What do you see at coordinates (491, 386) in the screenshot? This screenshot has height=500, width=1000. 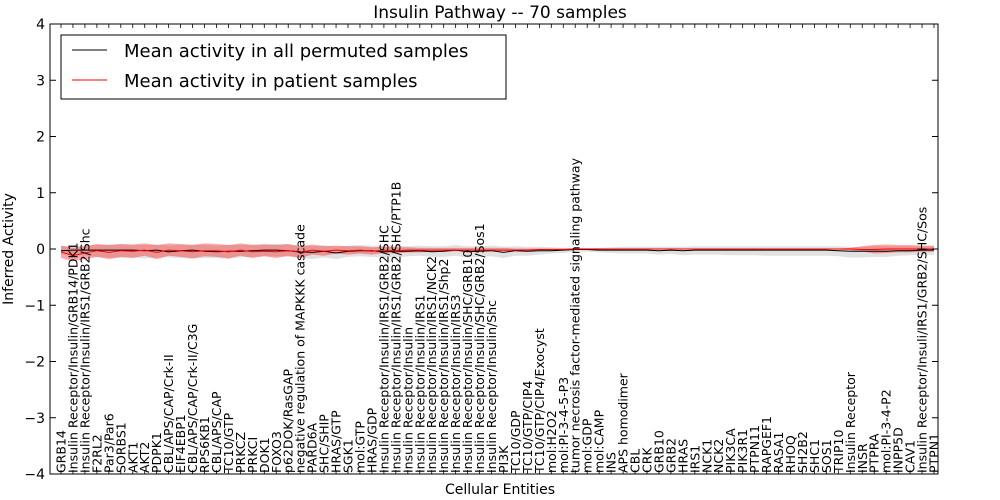 I see `category-label: Insulin Receptor/Insulin/Shc` at bounding box center [491, 386].